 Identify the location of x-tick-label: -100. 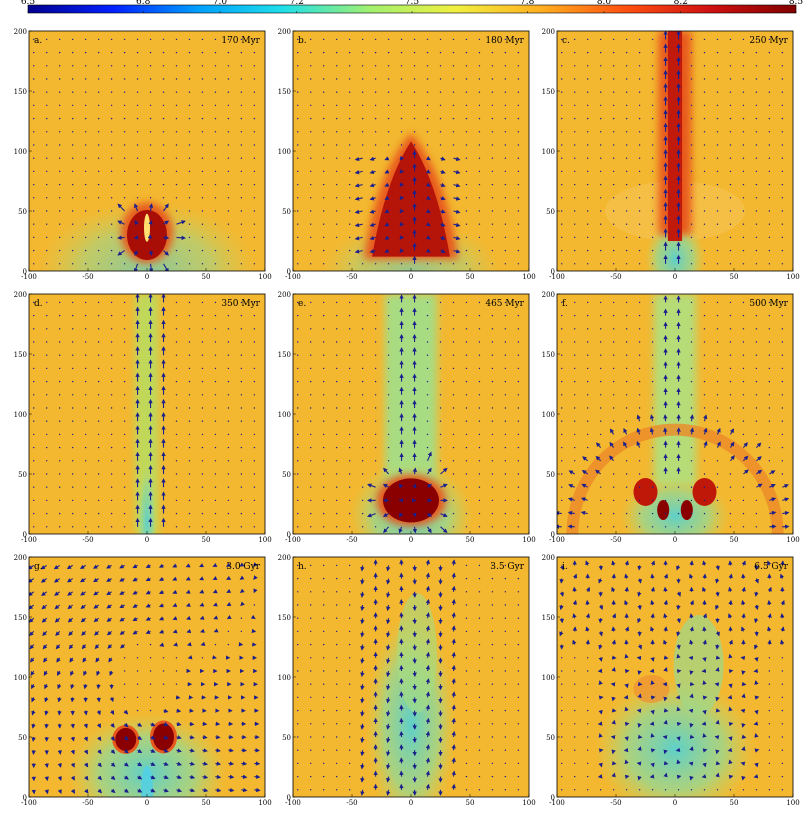
(557, 803).